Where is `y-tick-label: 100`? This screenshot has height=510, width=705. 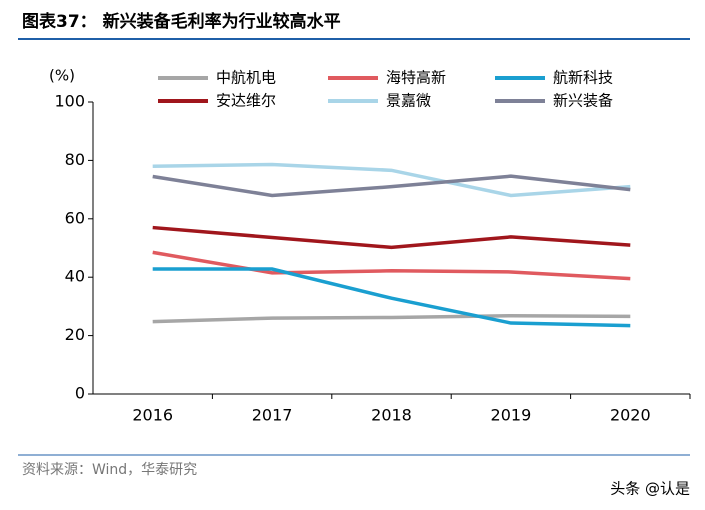 y-tick-label: 100 is located at coordinates (69, 101).